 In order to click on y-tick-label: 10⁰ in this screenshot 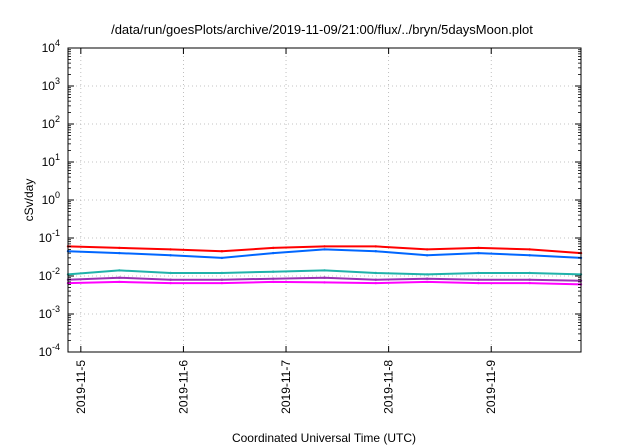, I will do `click(51, 198)`.